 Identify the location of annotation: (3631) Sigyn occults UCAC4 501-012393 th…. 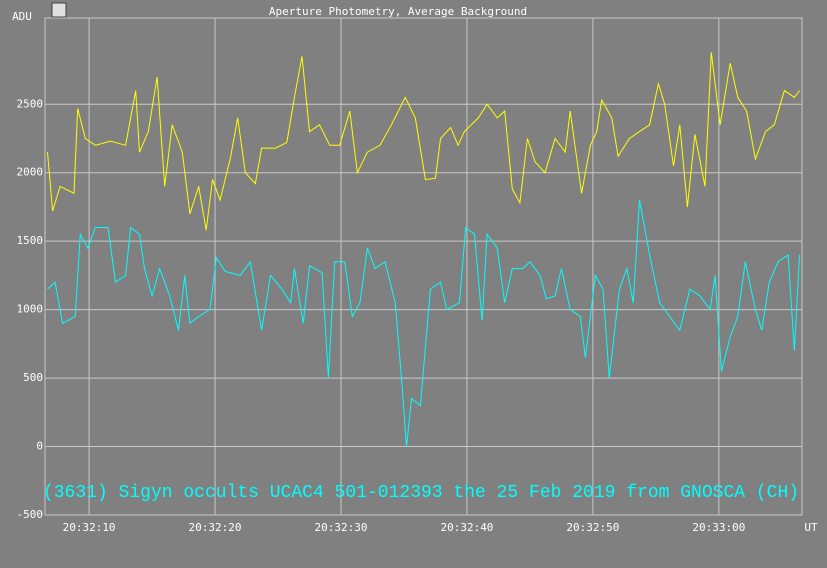
(421, 493).